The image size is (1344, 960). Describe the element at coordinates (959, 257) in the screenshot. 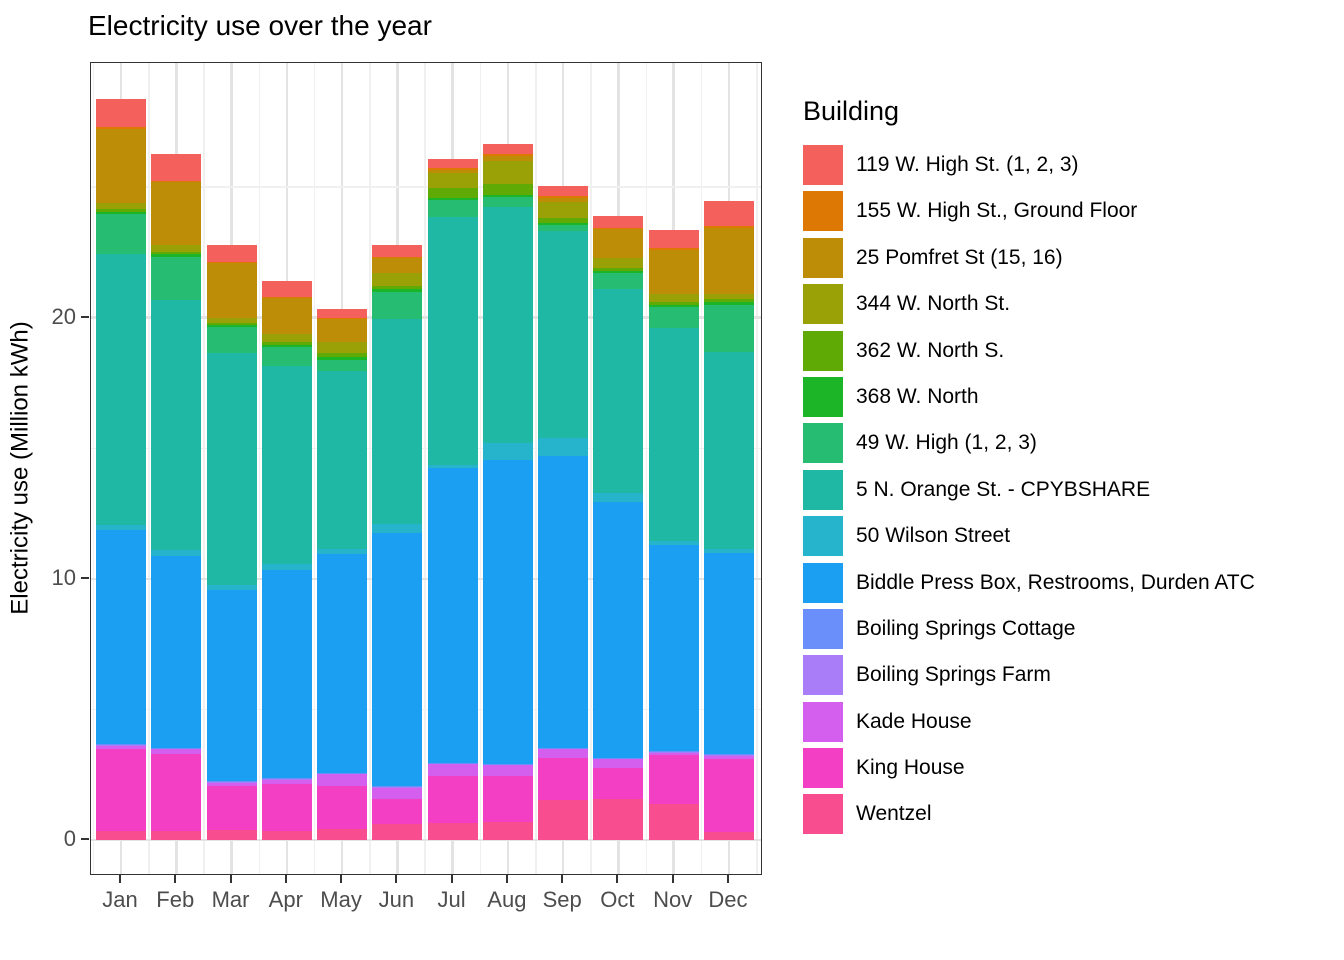

I see `legend-item-label: 25 Pomfret St (15, 16)` at that location.